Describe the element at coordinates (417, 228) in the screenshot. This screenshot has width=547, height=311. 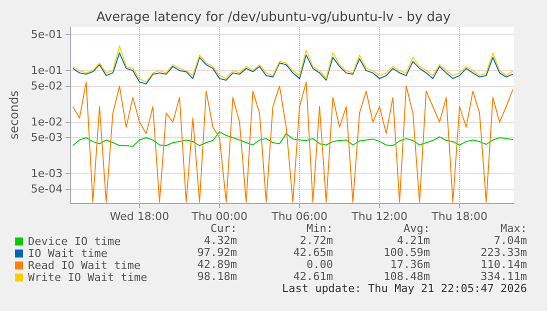
I see `text: Avg:` at that location.